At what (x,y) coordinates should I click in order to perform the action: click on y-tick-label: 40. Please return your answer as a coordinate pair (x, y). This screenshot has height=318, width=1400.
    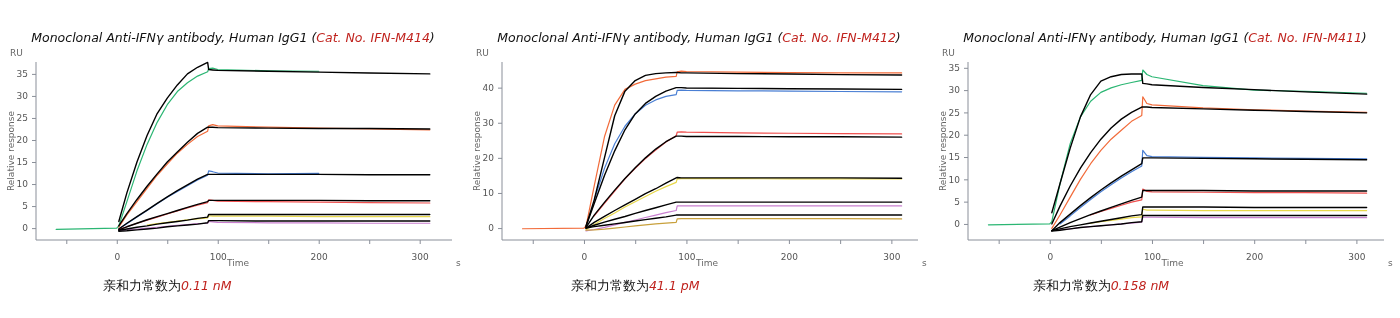
    Looking at the image, I should click on (488, 88).